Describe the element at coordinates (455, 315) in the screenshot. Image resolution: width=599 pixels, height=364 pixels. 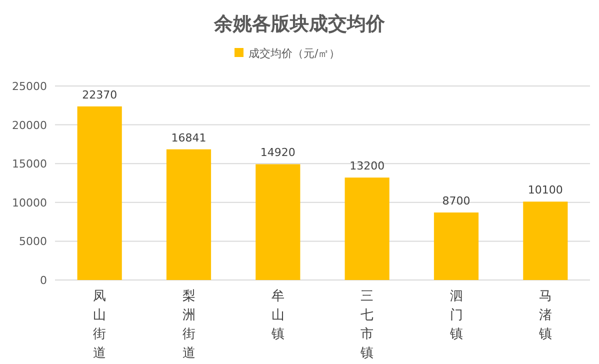
I see `x-tick-label: 泗门镇` at that location.